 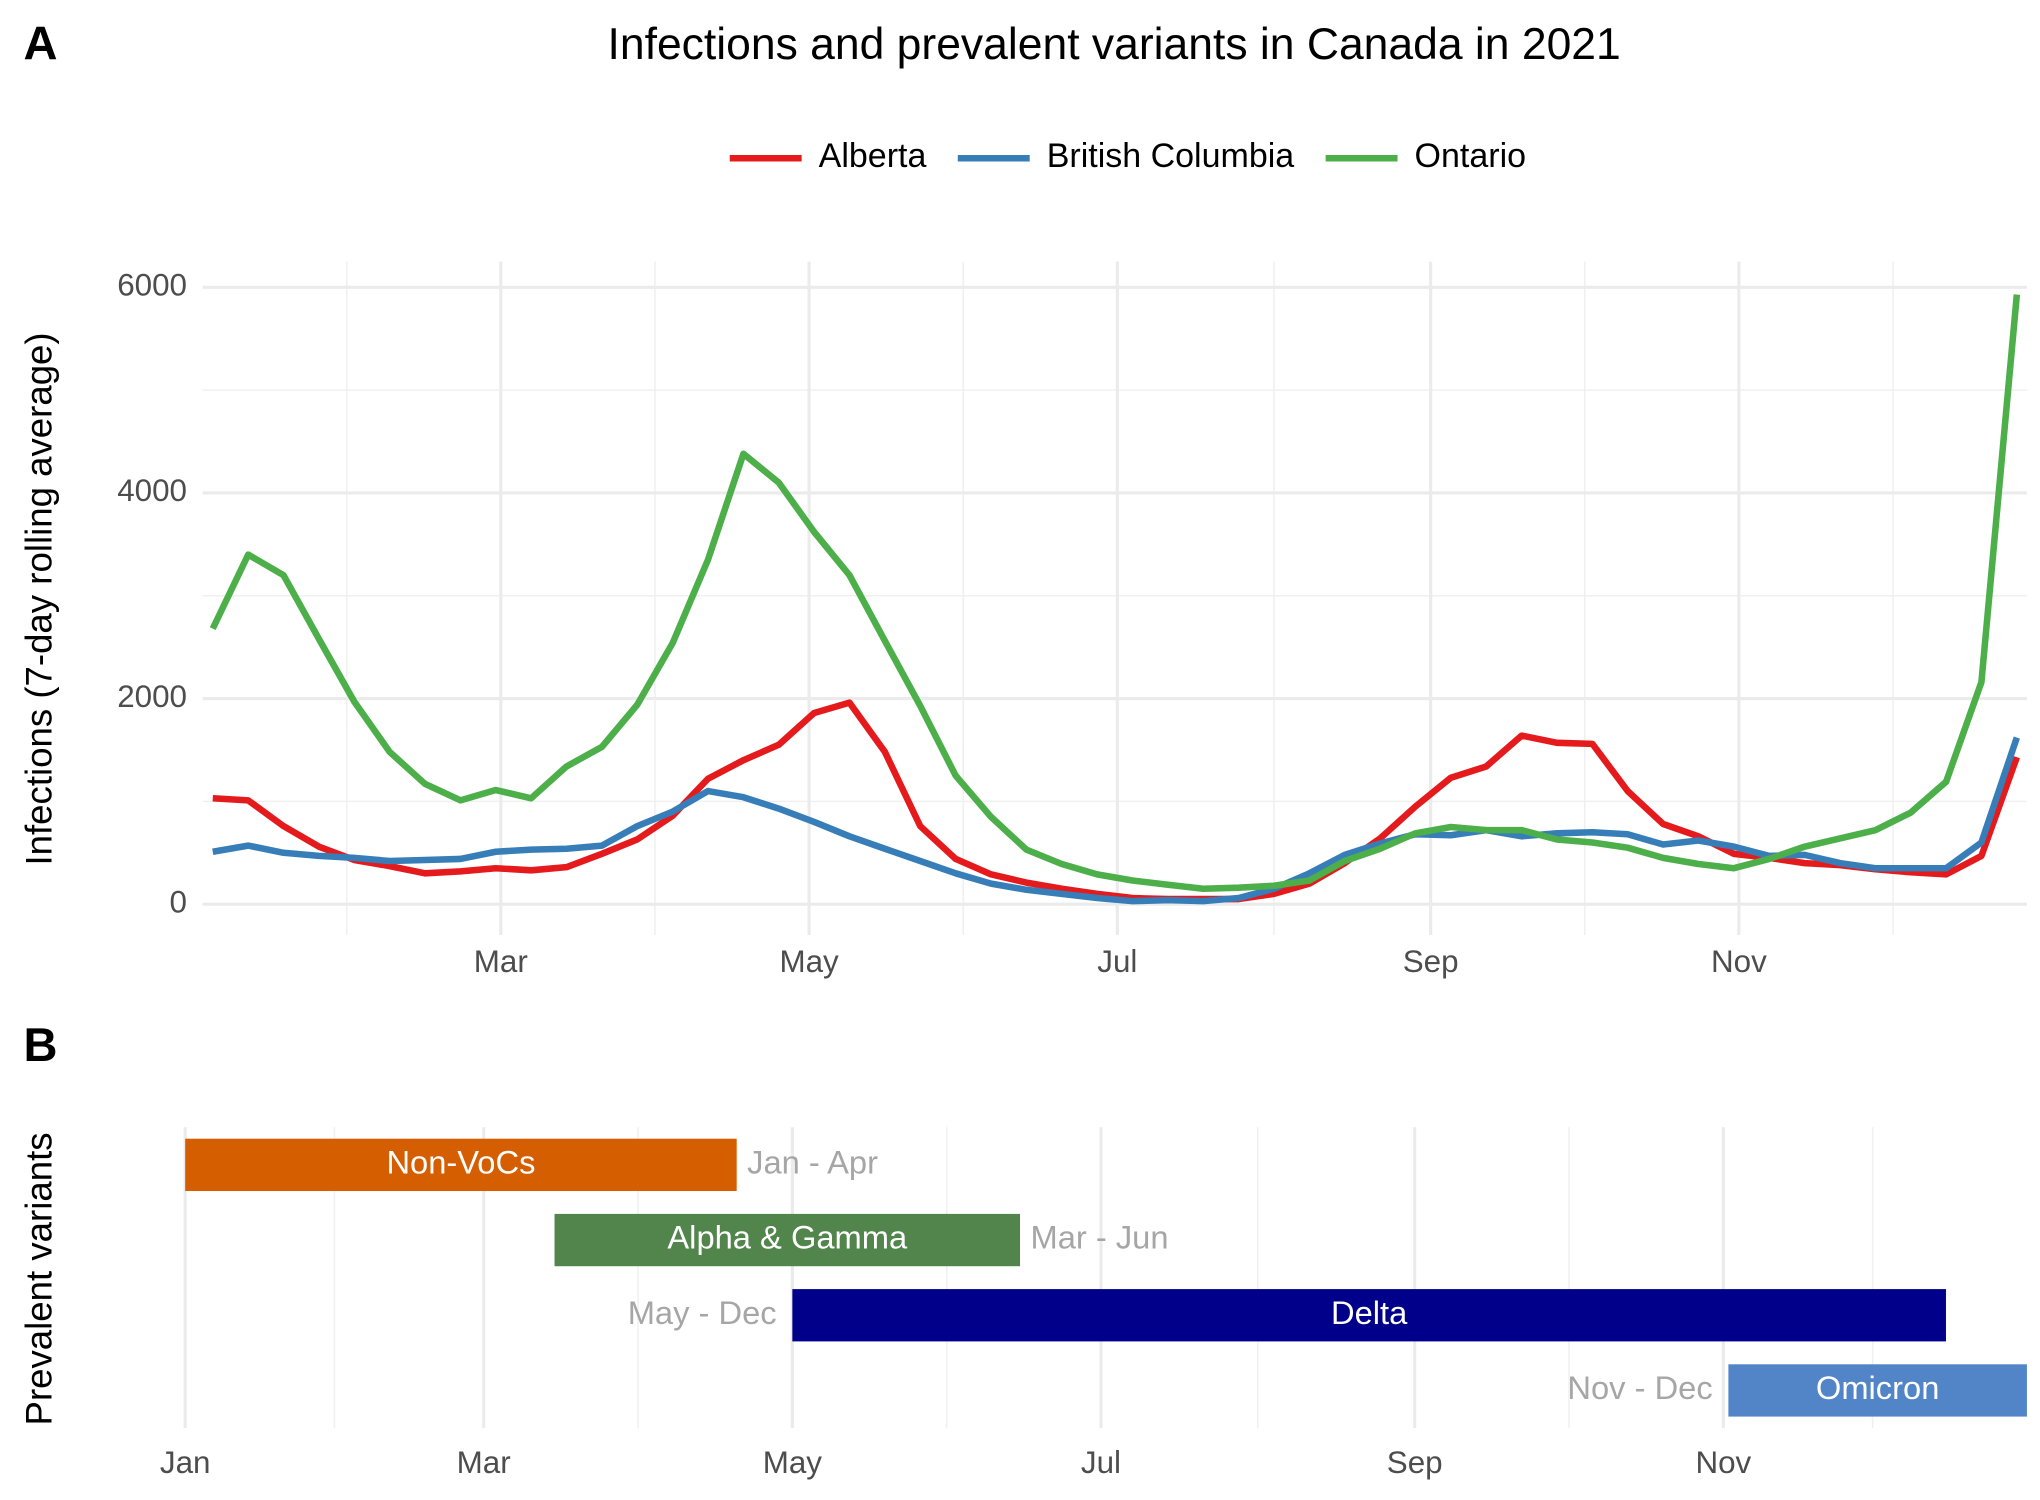 I want to click on bar-label: Omicron, so click(x=1878, y=1387).